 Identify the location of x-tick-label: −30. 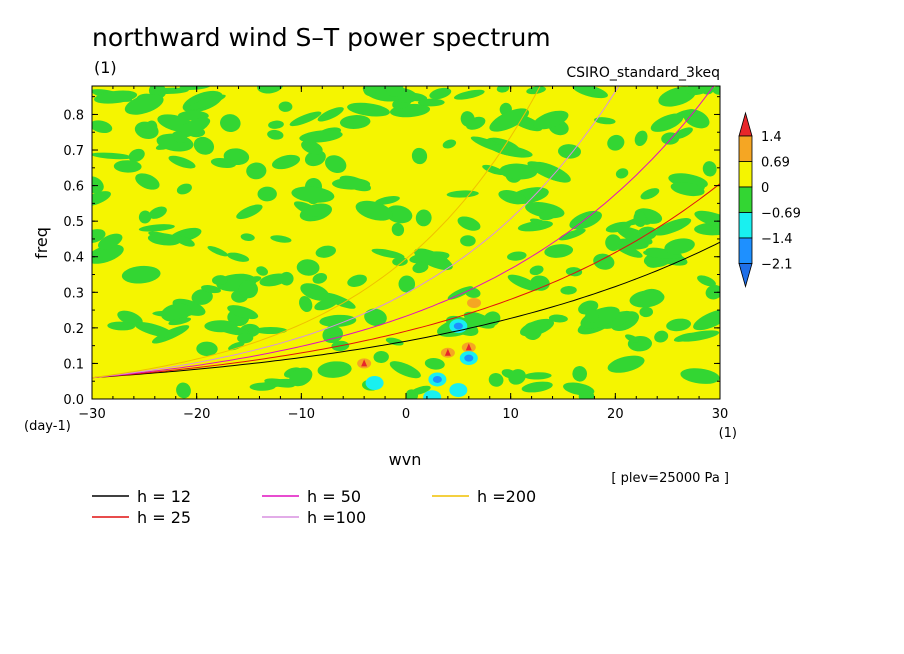
(91, 414).